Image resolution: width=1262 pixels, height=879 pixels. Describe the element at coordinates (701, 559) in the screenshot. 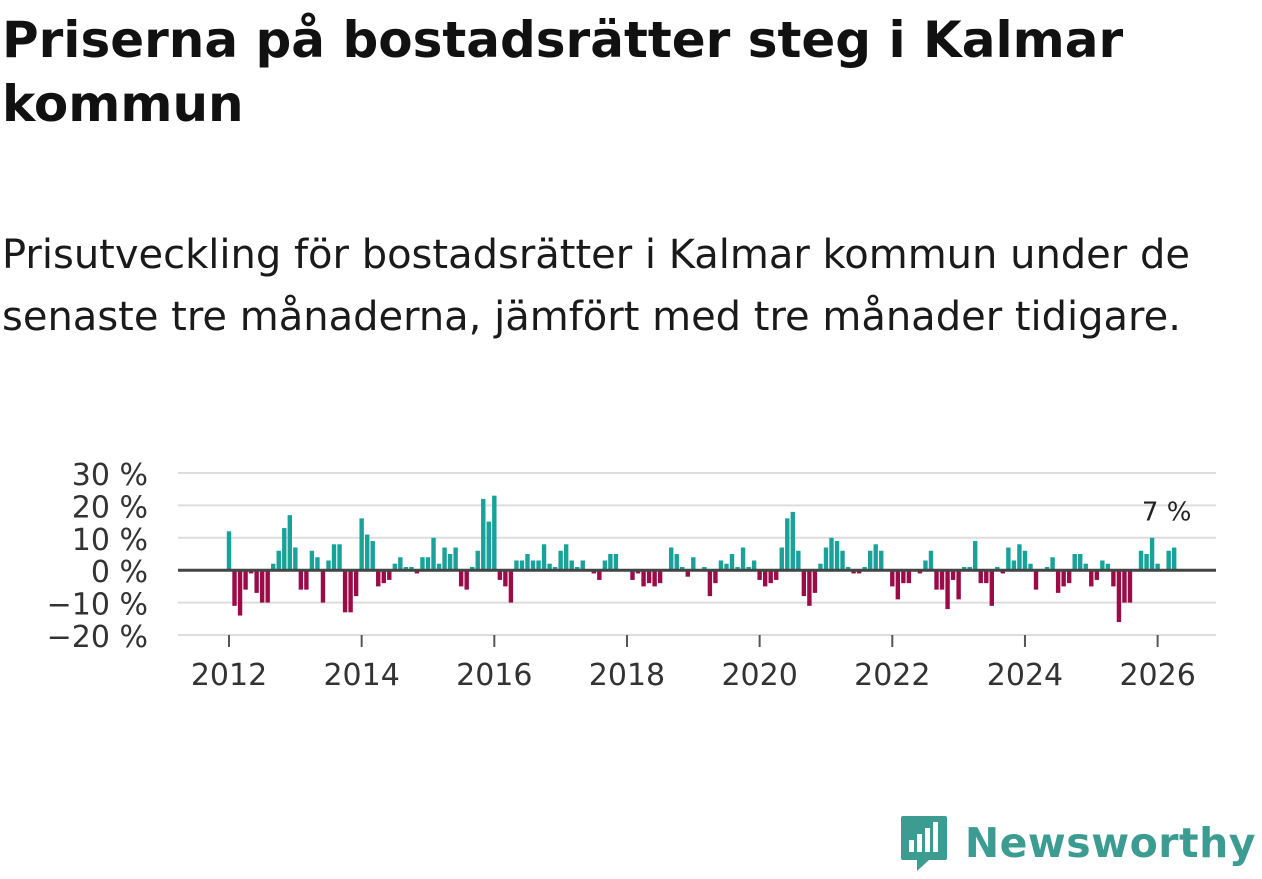

I see `bars` at that location.